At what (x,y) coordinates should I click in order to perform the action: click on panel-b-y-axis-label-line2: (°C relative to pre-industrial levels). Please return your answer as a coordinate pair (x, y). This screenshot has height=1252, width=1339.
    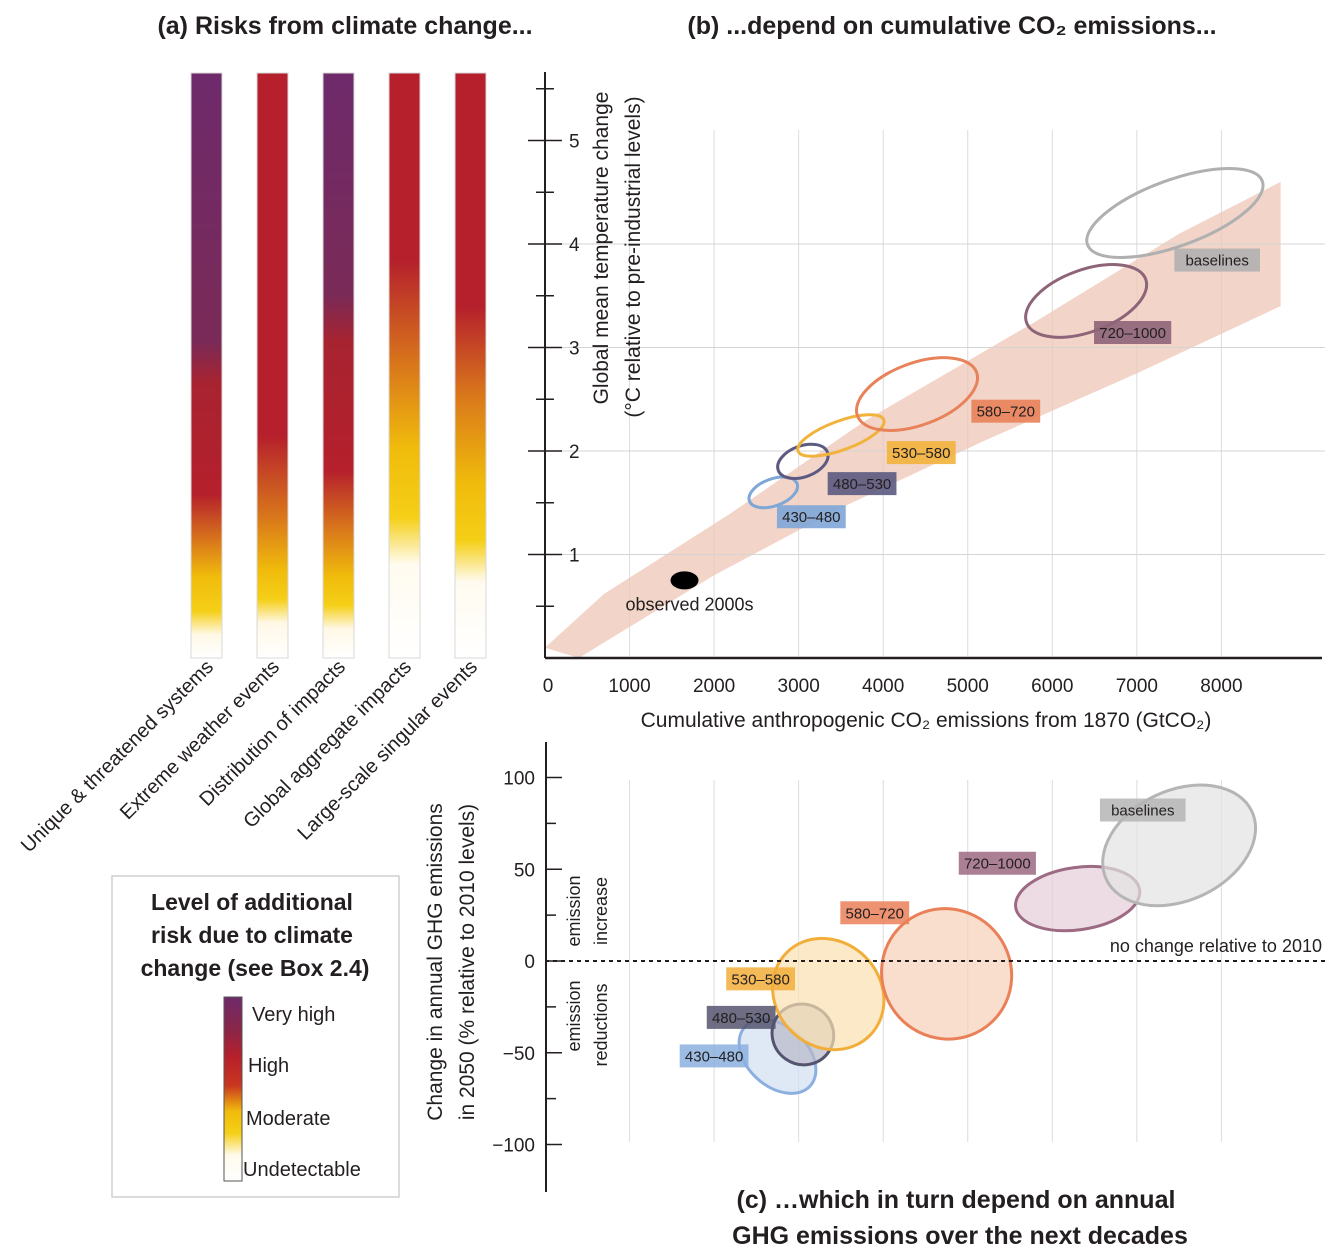
    Looking at the image, I should click on (633, 256).